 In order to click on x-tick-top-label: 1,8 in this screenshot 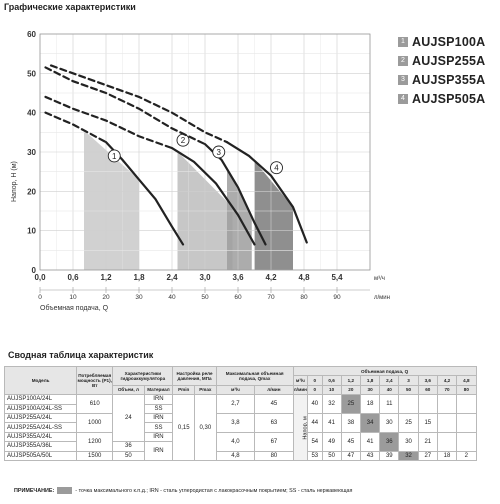, I will do `click(139, 277)`.